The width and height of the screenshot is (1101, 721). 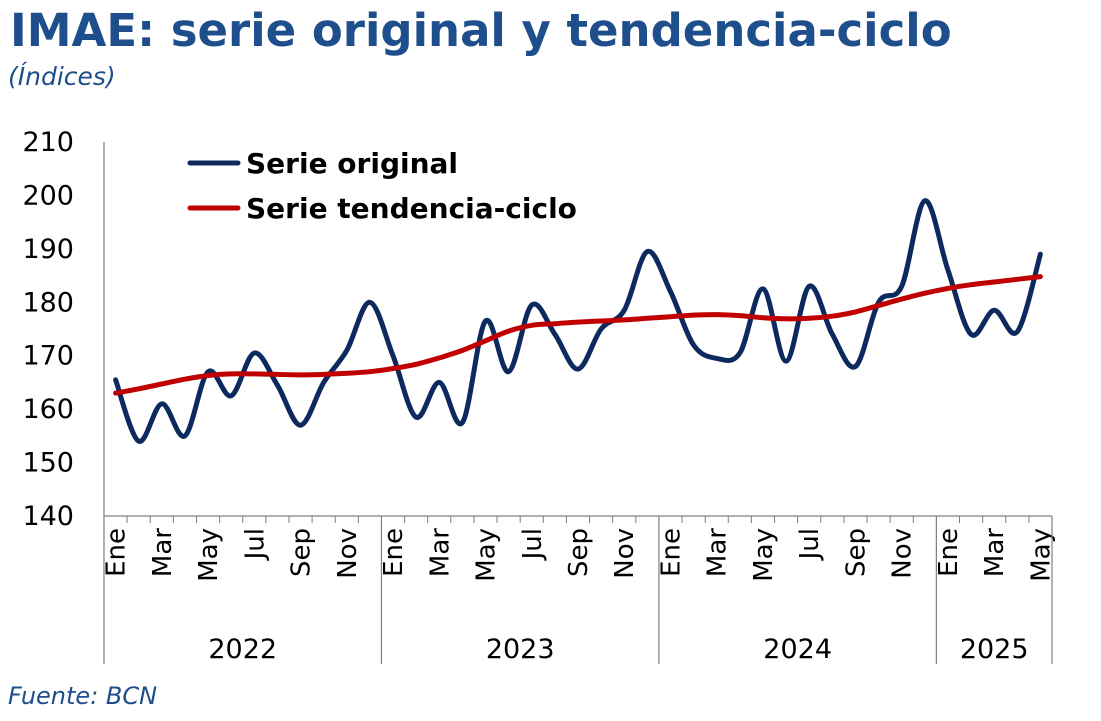 What do you see at coordinates (48, 516) in the screenshot?
I see `y-tick-label: 140` at bounding box center [48, 516].